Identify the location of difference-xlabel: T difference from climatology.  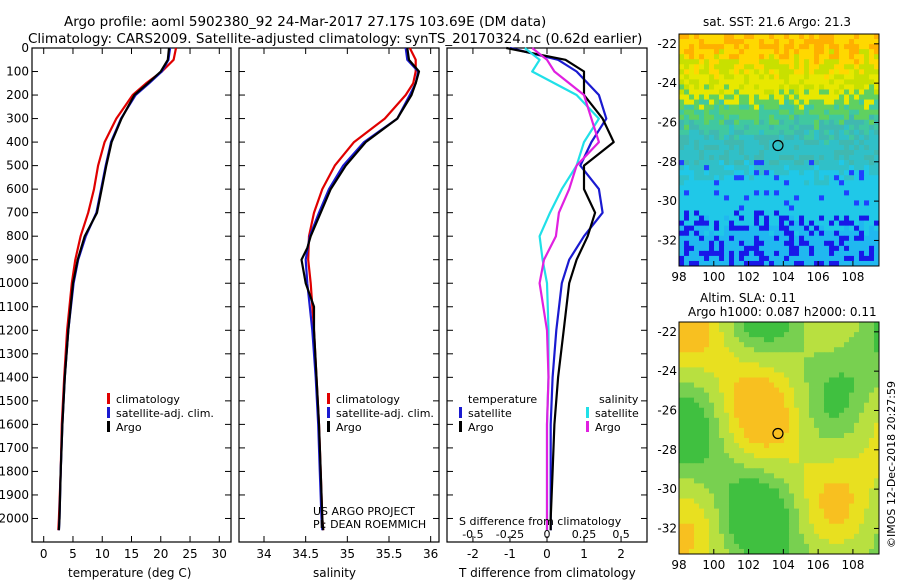
(547, 573).